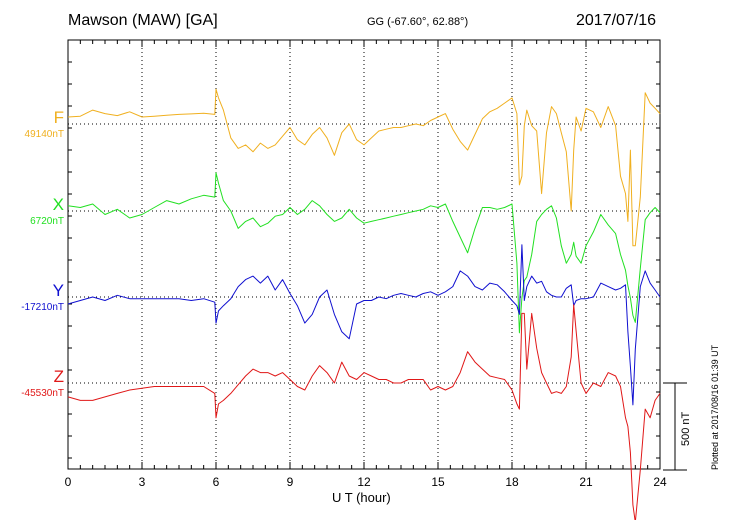 The width and height of the screenshot is (730, 525). What do you see at coordinates (290, 482) in the screenshot?
I see `x-tick-label: 9` at bounding box center [290, 482].